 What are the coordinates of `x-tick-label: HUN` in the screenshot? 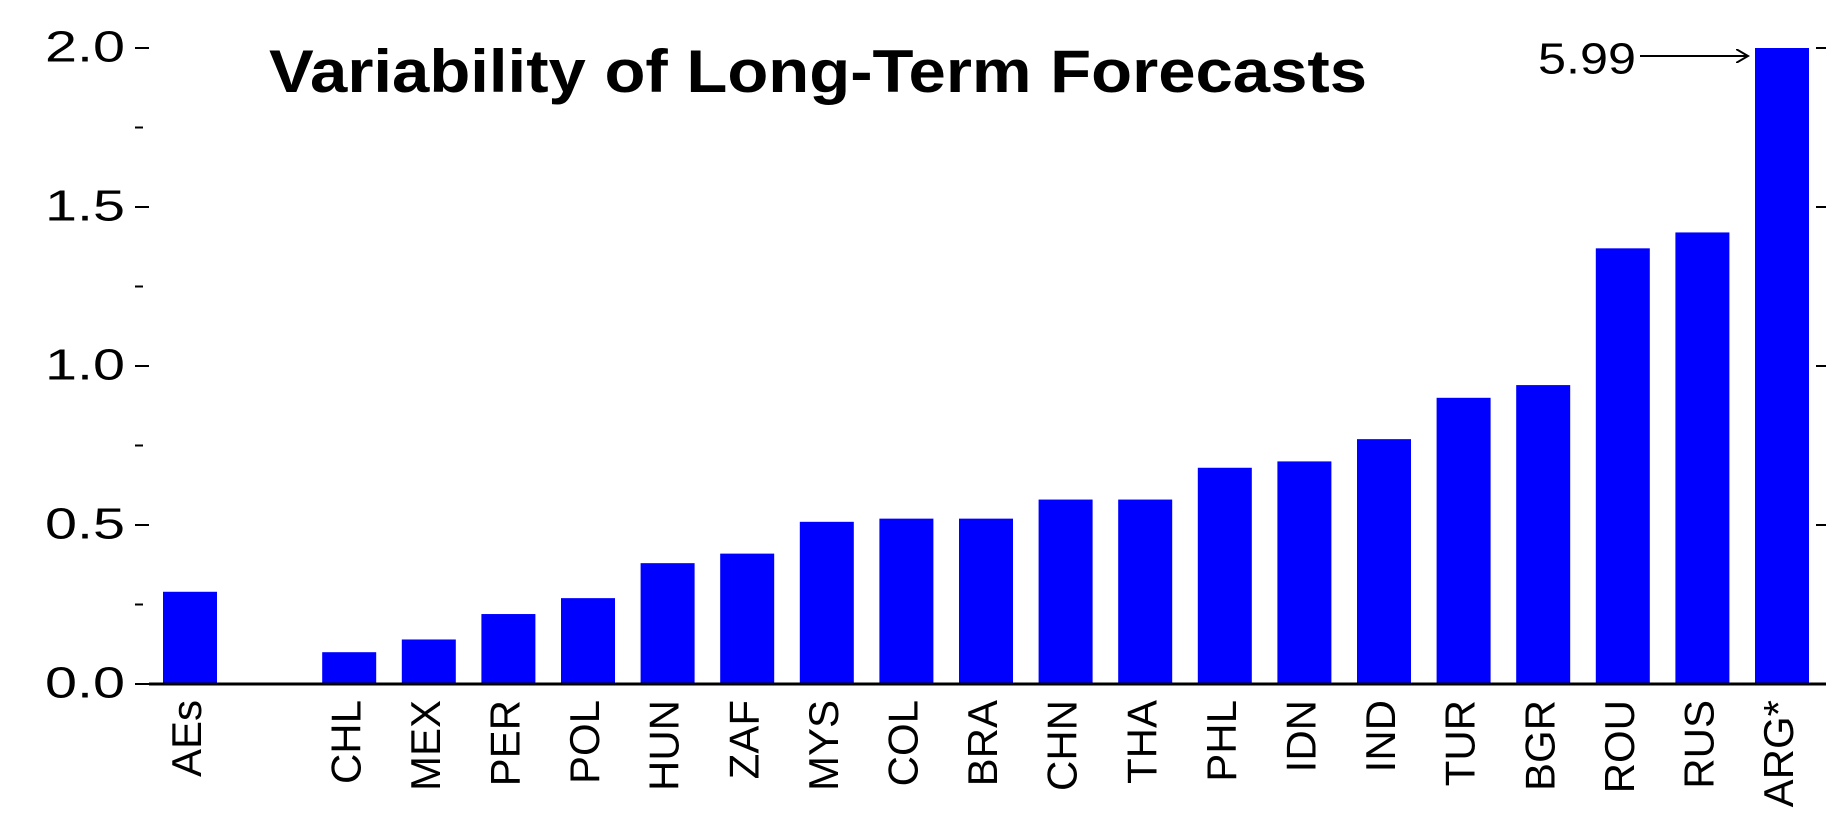 It's located at (664, 745).